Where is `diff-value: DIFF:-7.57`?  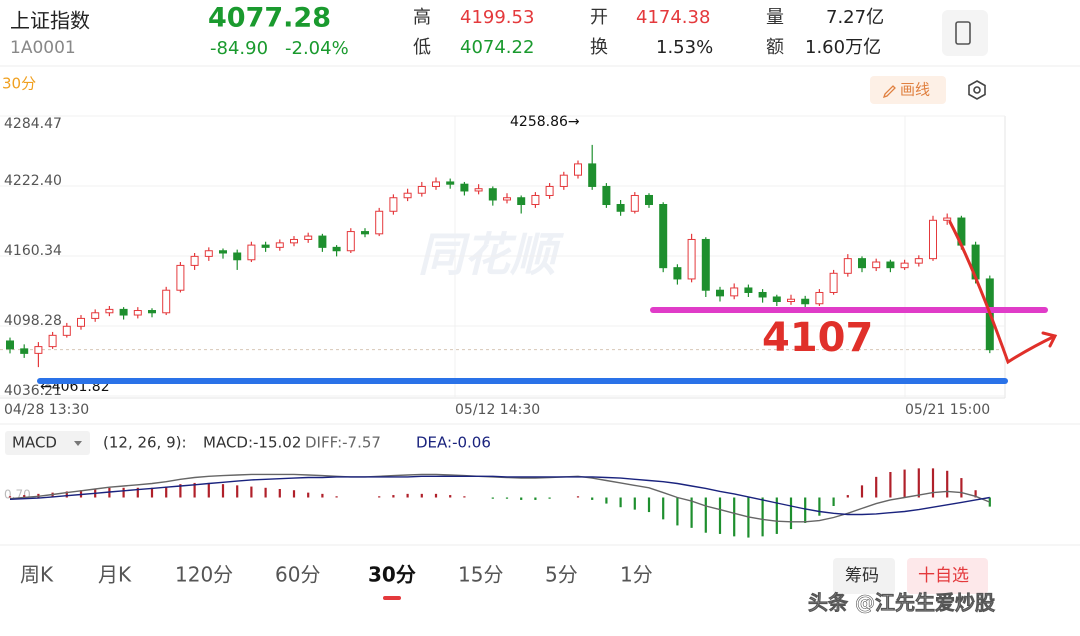 diff-value: DIFF:-7.57 is located at coordinates (343, 443).